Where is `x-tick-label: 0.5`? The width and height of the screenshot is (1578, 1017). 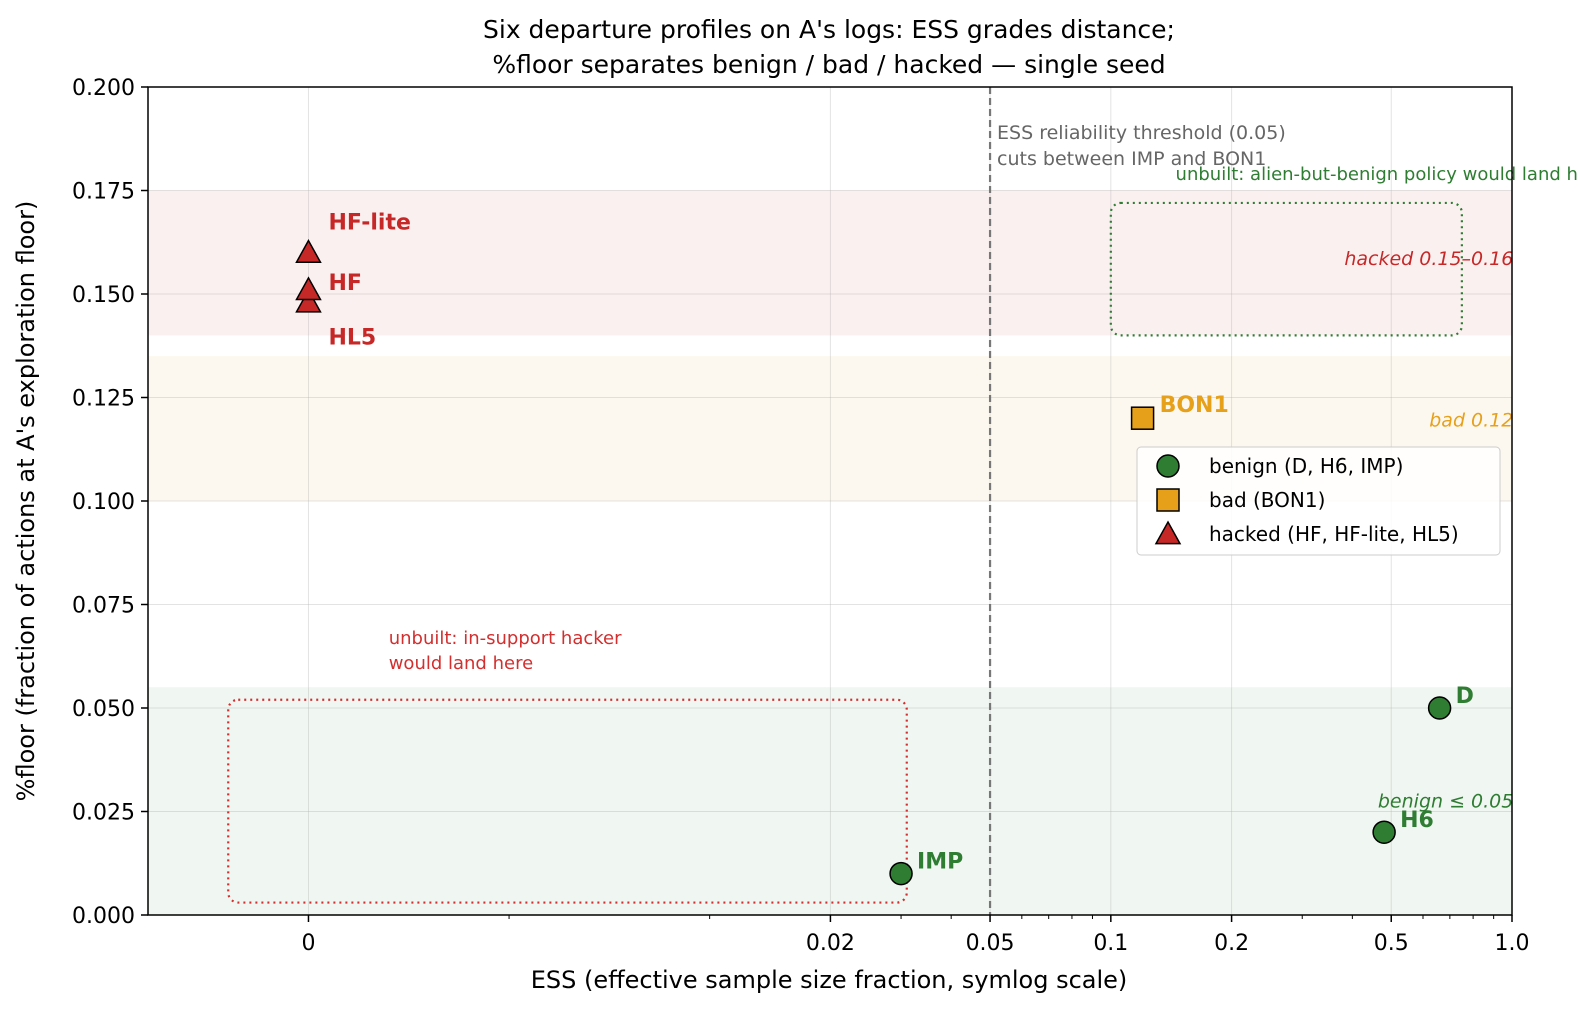
x-tick-label: 0.5 is located at coordinates (1391, 943).